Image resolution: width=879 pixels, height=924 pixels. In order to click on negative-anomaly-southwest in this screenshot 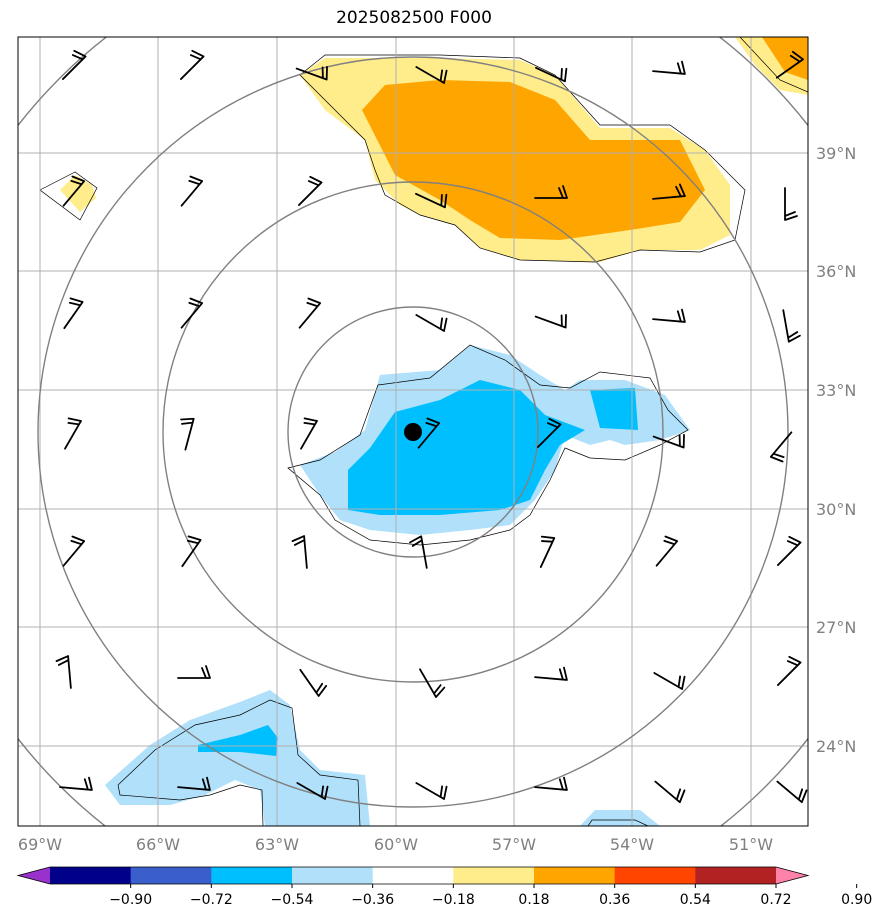, I will do `click(382, 758)`.